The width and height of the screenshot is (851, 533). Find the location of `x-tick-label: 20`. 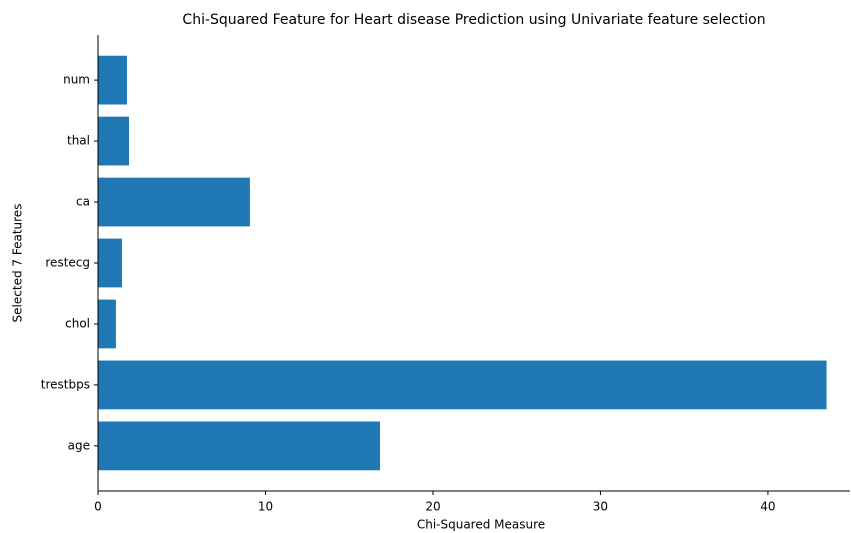

x-tick-label: 20 is located at coordinates (432, 507).